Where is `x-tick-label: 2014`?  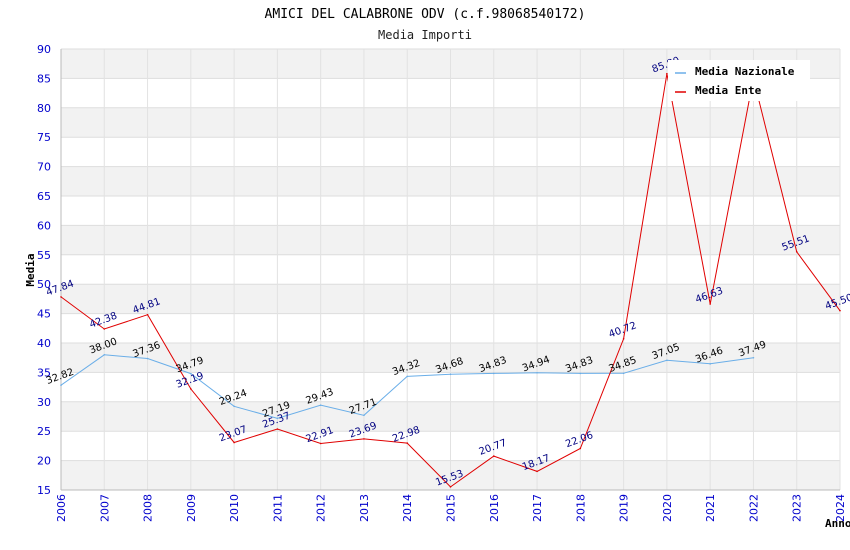
x-tick-label: 2014 is located at coordinates (407, 508).